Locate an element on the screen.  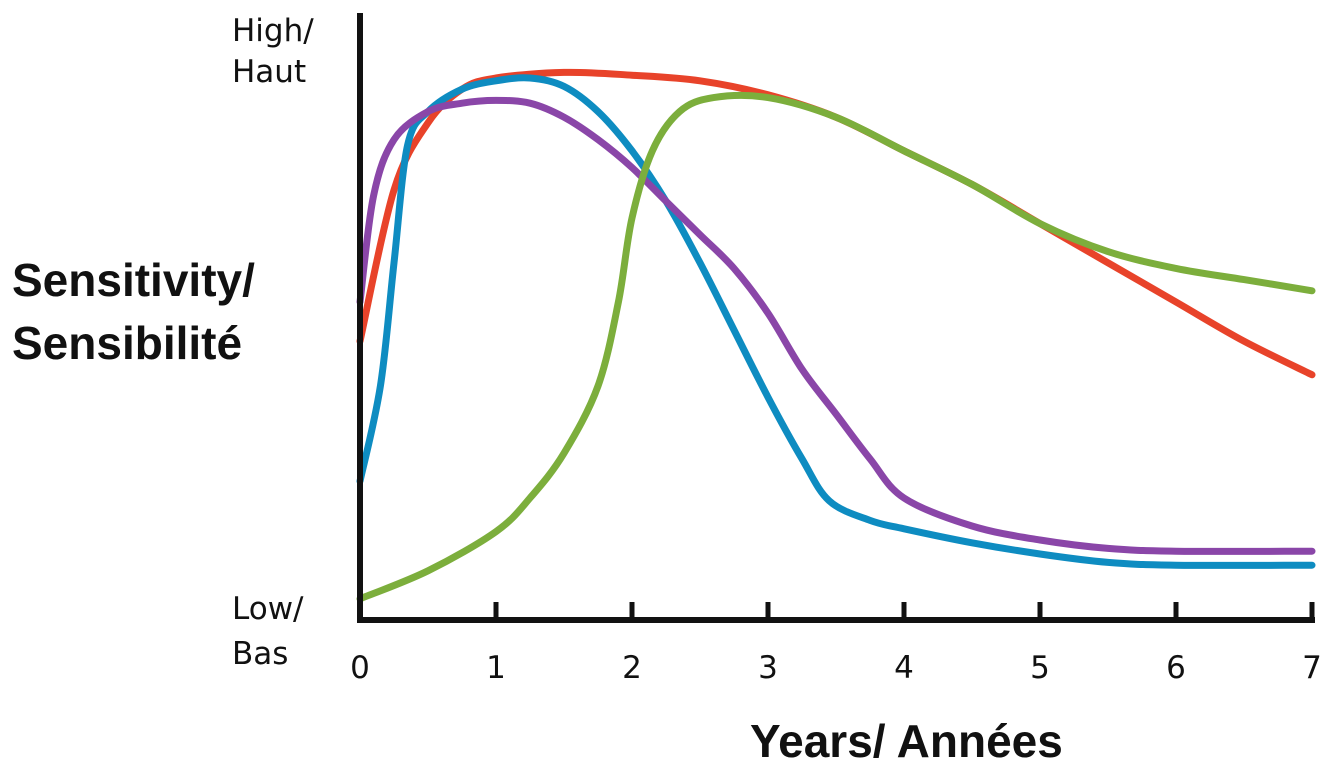
y-high-label-line2: Haut is located at coordinates (269, 72).